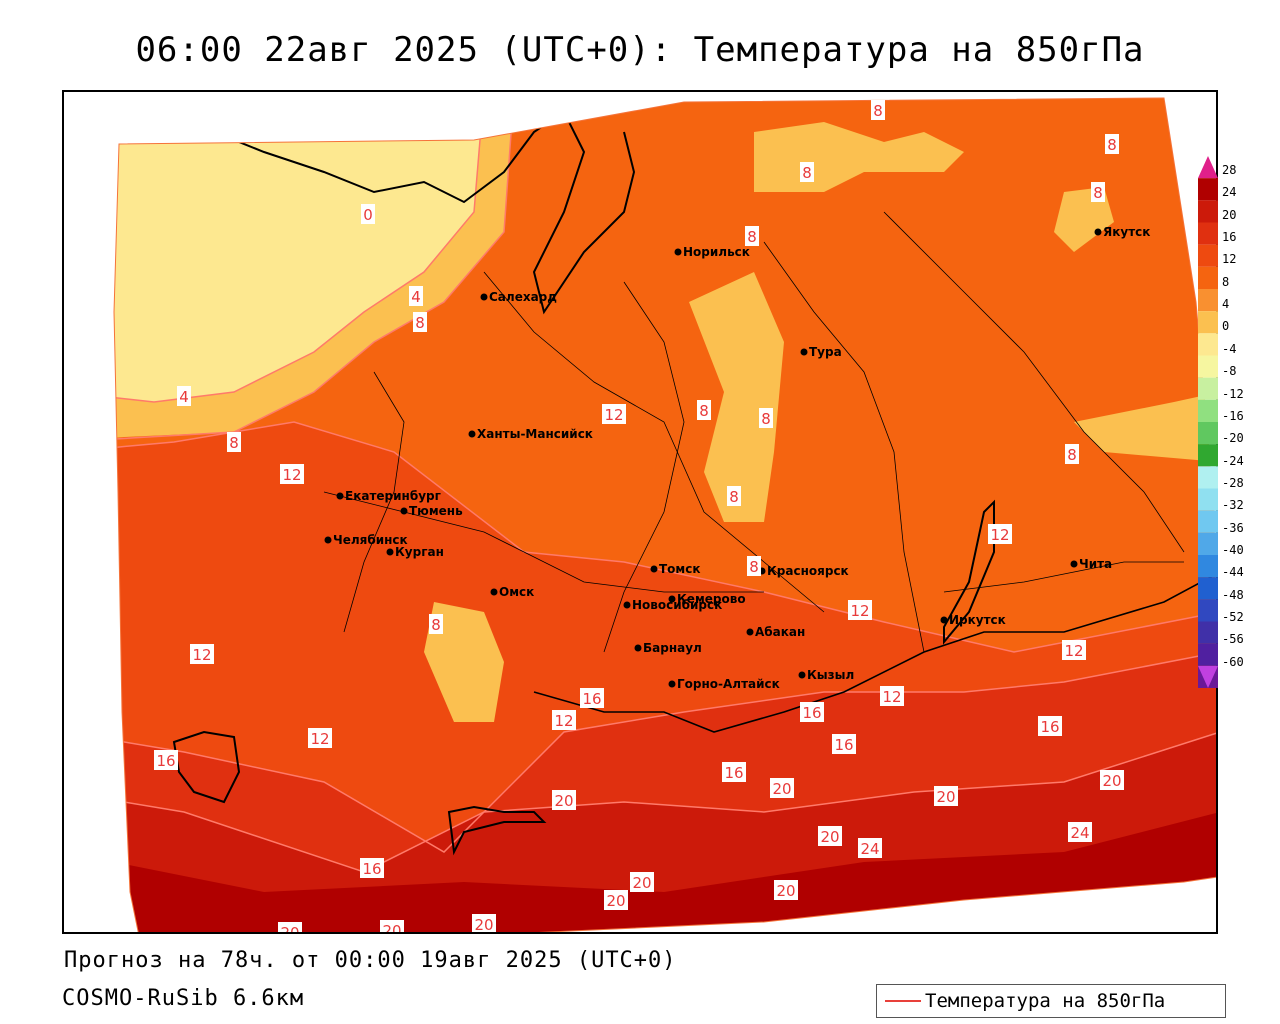 Image resolution: width=1280 pixels, height=1024 pixels. I want to click on band-4-8-east, so click(1145, 427).